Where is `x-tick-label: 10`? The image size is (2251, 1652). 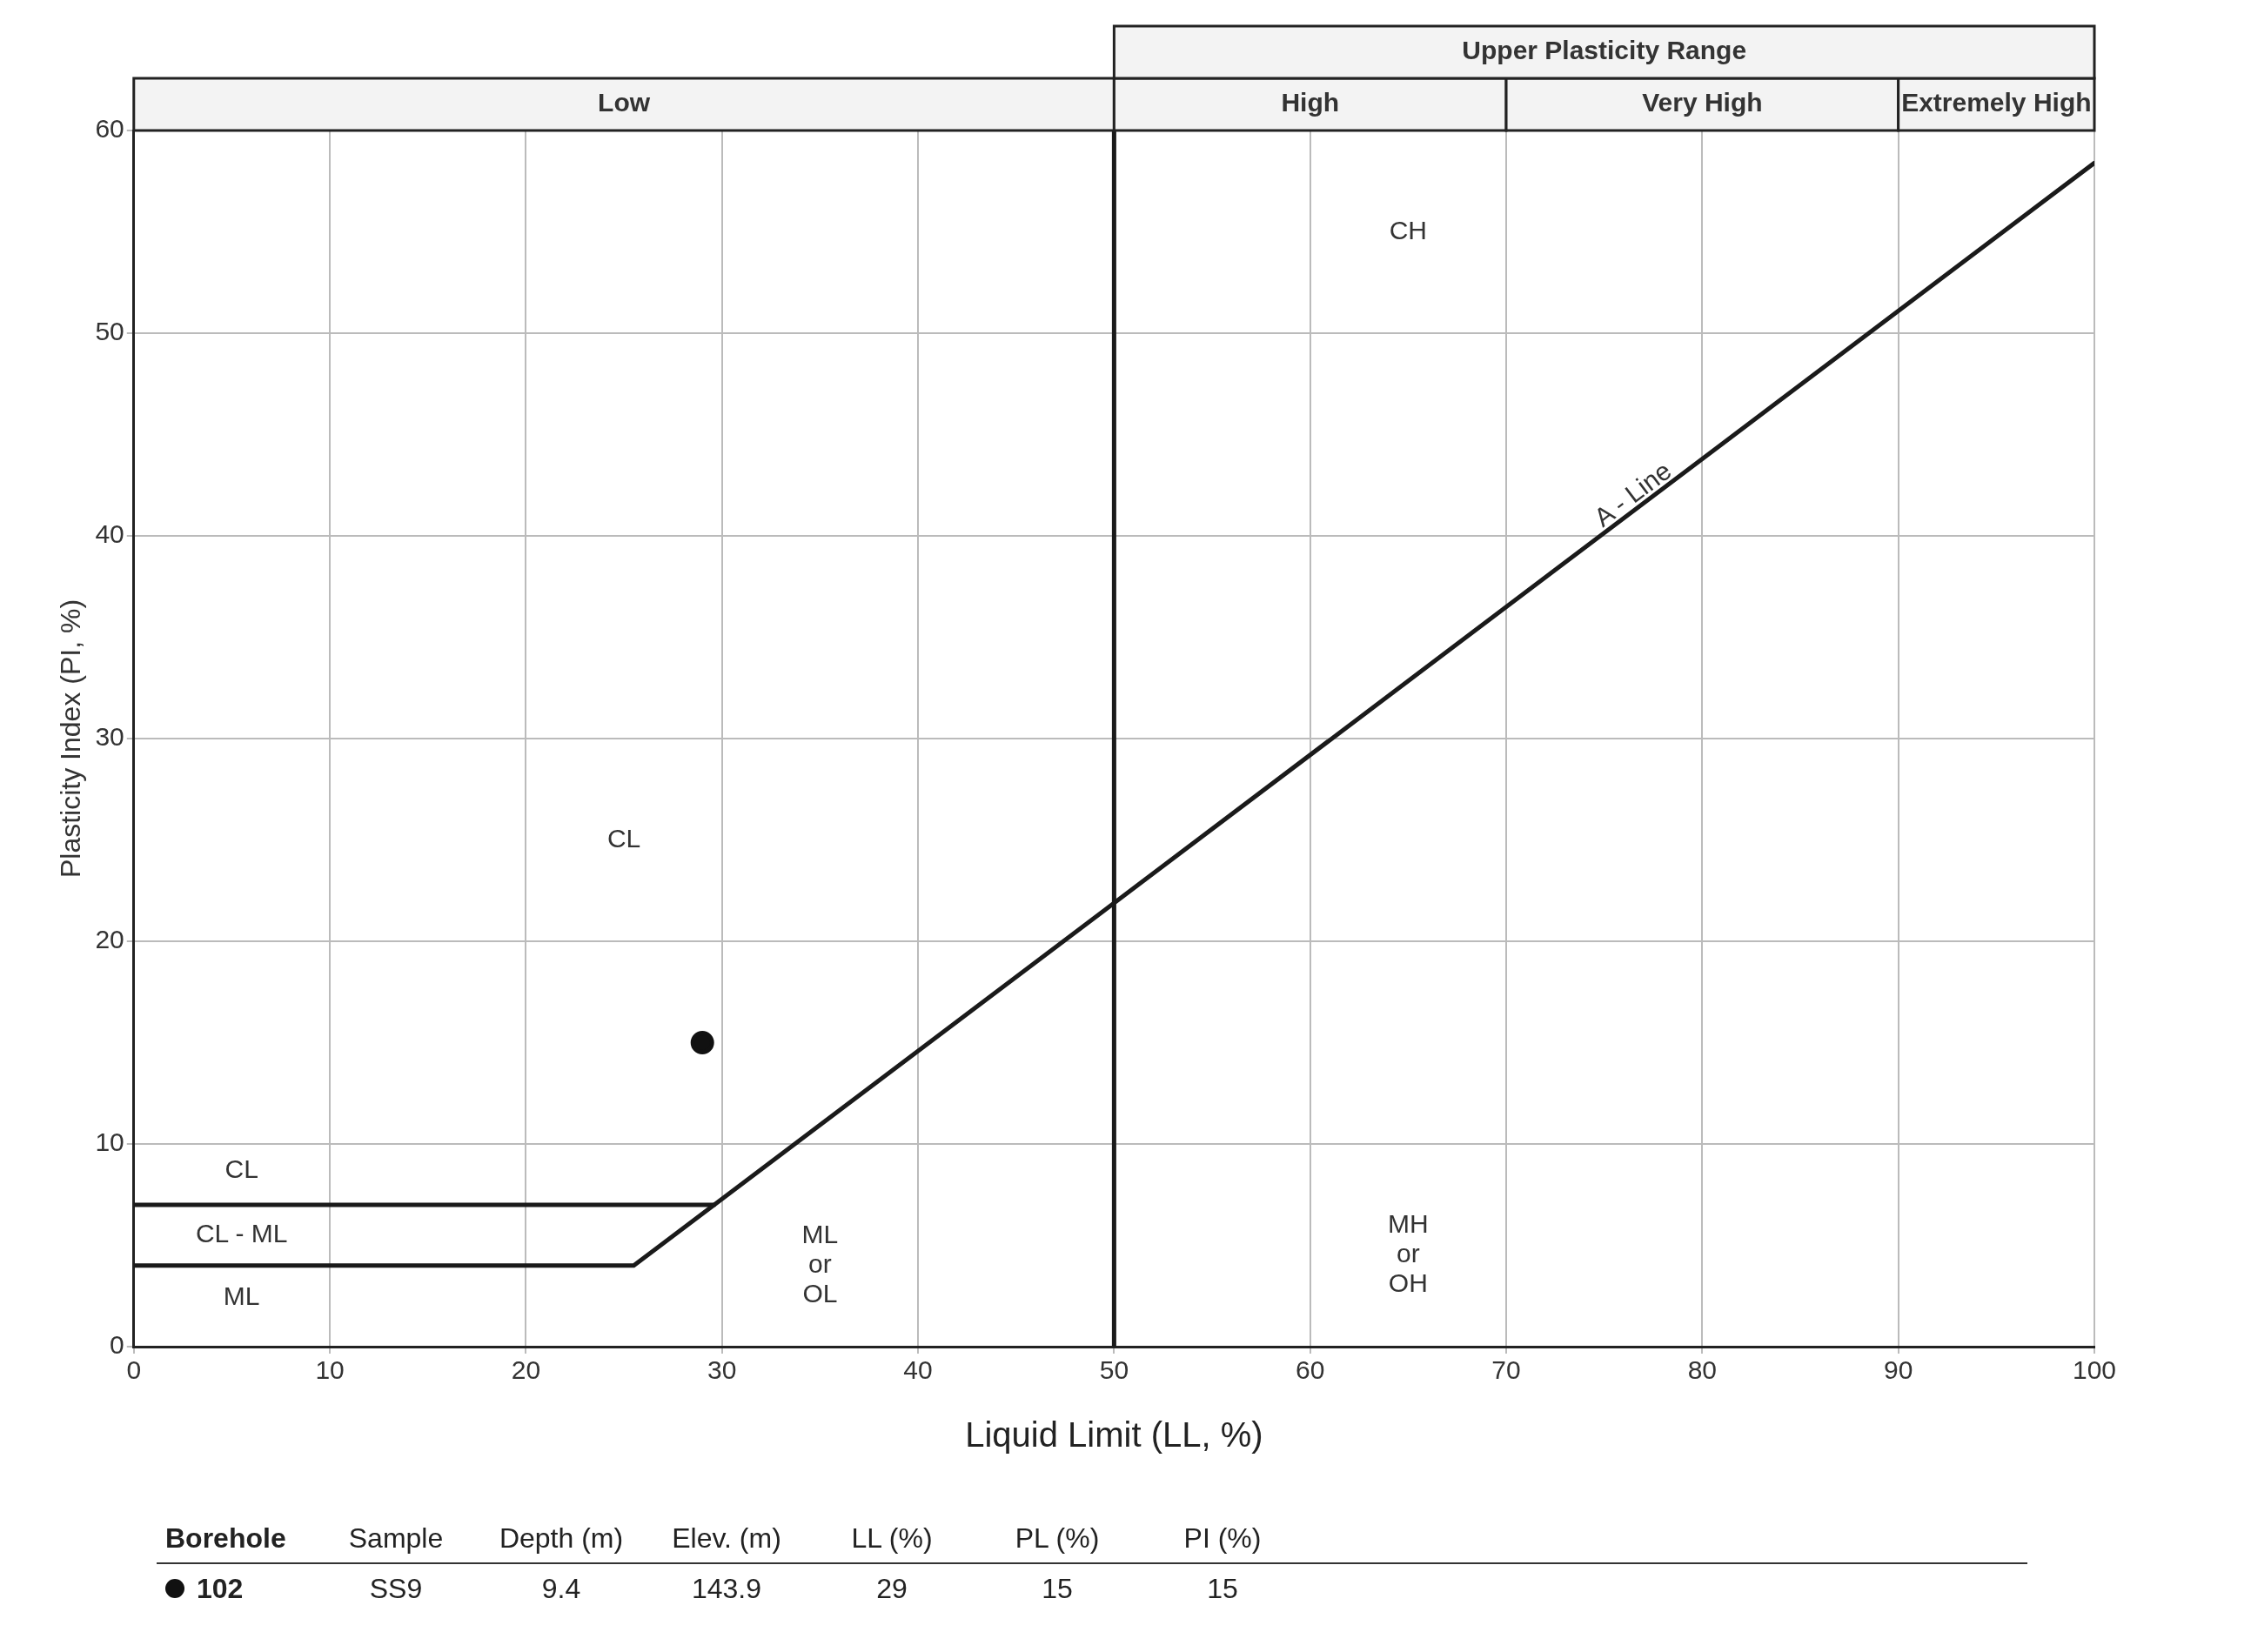 x-tick-label: 10 is located at coordinates (330, 1370).